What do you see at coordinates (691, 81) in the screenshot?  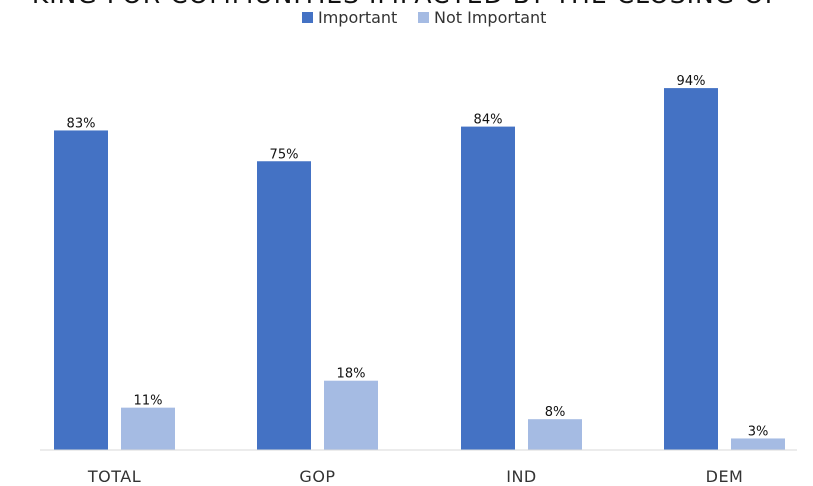 I see `data-label-important-dem: 94%` at bounding box center [691, 81].